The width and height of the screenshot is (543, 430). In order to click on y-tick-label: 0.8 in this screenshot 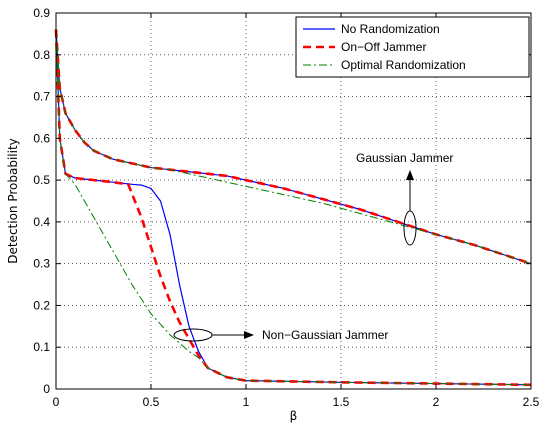, I will do `click(41, 55)`.